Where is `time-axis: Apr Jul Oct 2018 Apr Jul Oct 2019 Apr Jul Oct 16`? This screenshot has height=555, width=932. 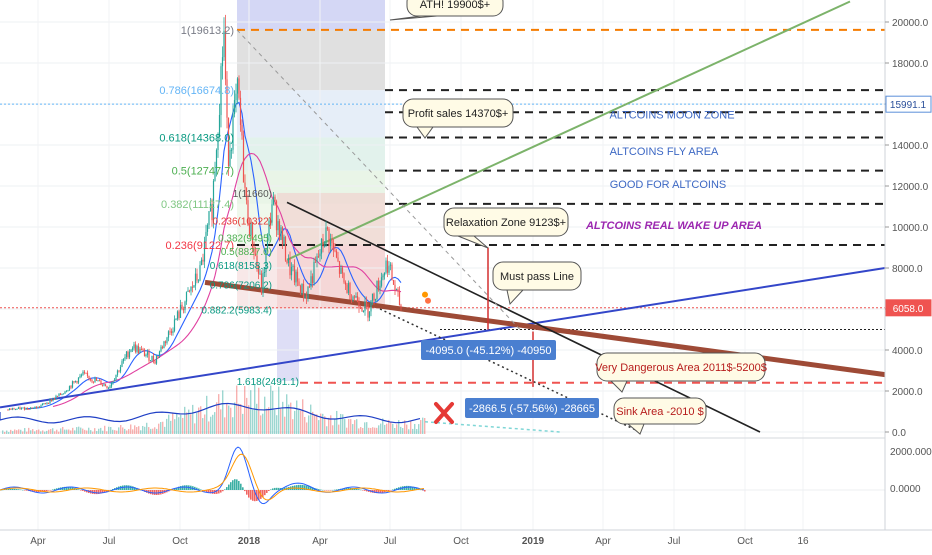
time-axis: Apr Jul Oct 2018 Apr Jul Oct 2019 Apr Jul Oct 16 is located at coordinates (466, 538).